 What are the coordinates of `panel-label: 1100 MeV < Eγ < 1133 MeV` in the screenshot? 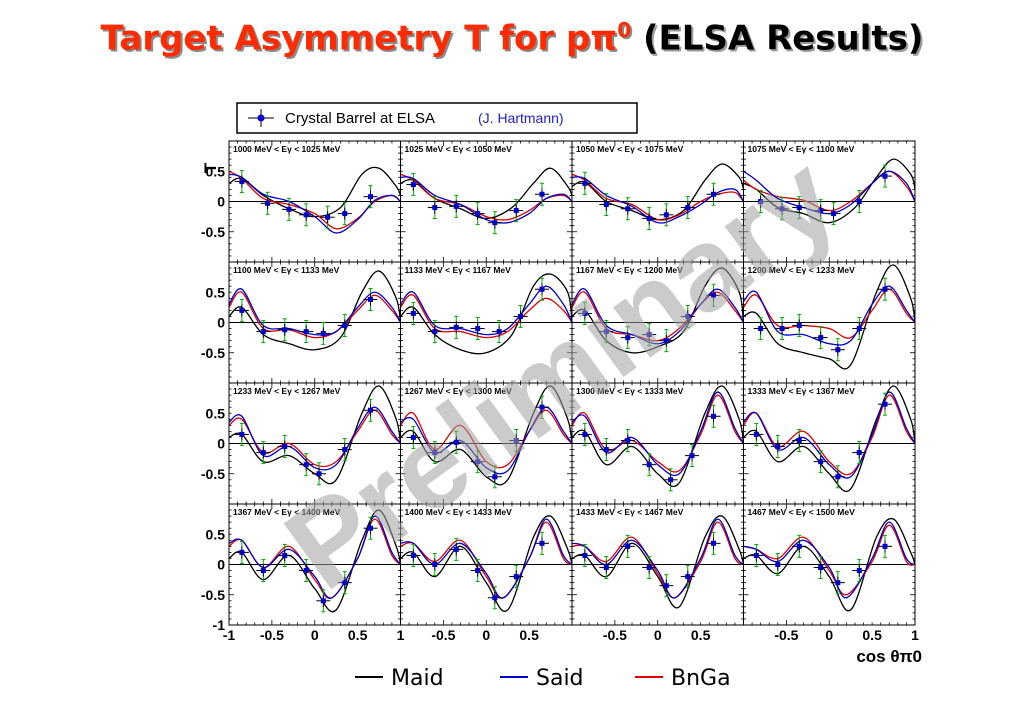 It's located at (286, 270).